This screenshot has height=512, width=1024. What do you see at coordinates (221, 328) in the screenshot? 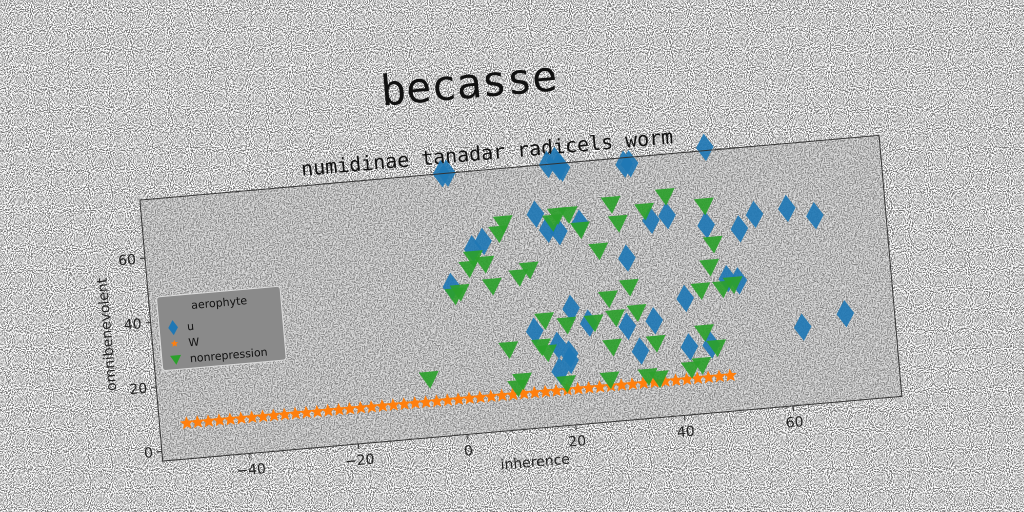
I see `legend-box` at bounding box center [221, 328].